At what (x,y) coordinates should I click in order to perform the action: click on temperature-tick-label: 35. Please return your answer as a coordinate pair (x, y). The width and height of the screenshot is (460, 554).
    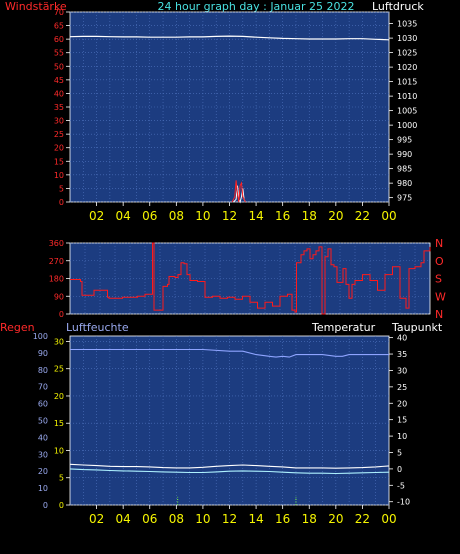
    Looking at the image, I should click on (402, 354).